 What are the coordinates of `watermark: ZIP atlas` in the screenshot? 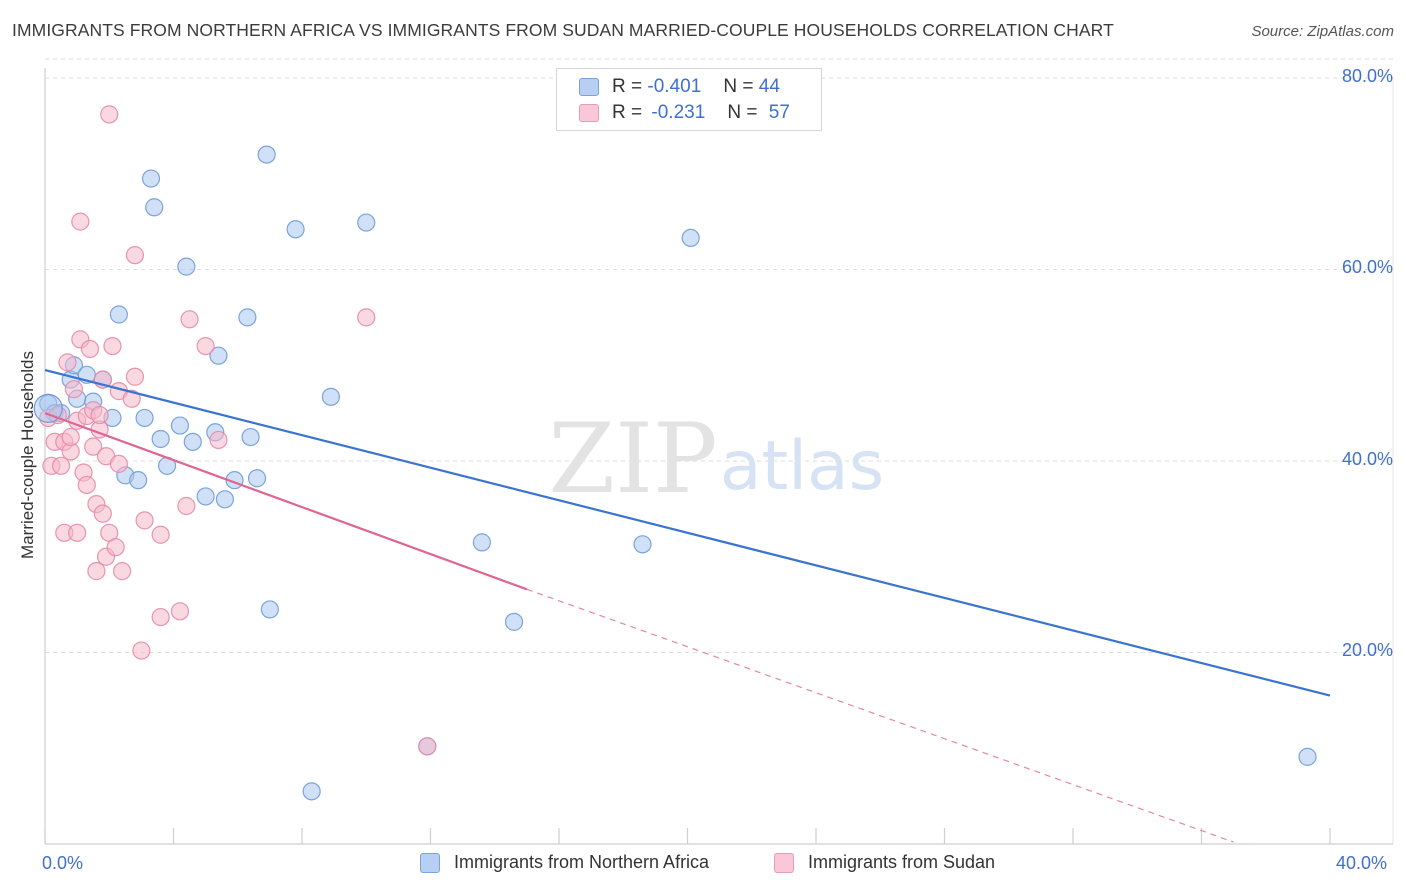 It's located at (716, 459).